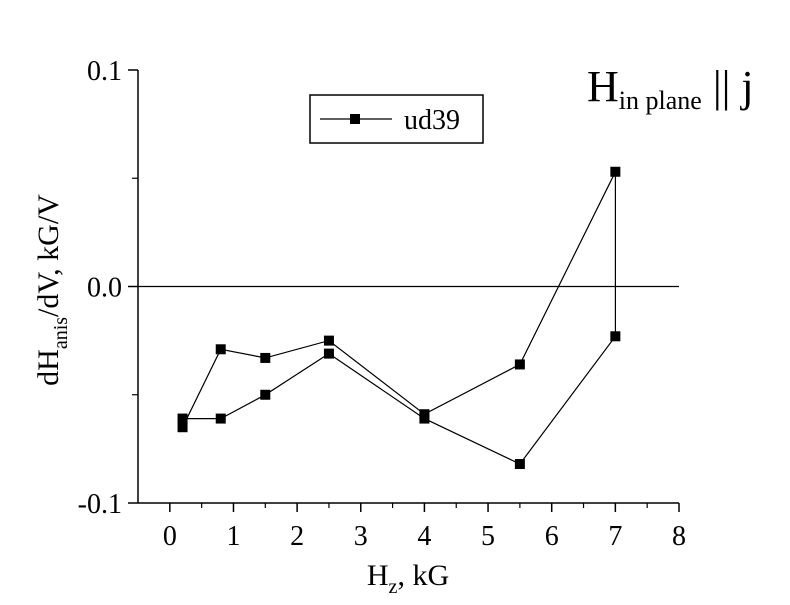 The height and width of the screenshot is (605, 790). Describe the element at coordinates (615, 536) in the screenshot. I see `x-tick-label: 7` at that location.